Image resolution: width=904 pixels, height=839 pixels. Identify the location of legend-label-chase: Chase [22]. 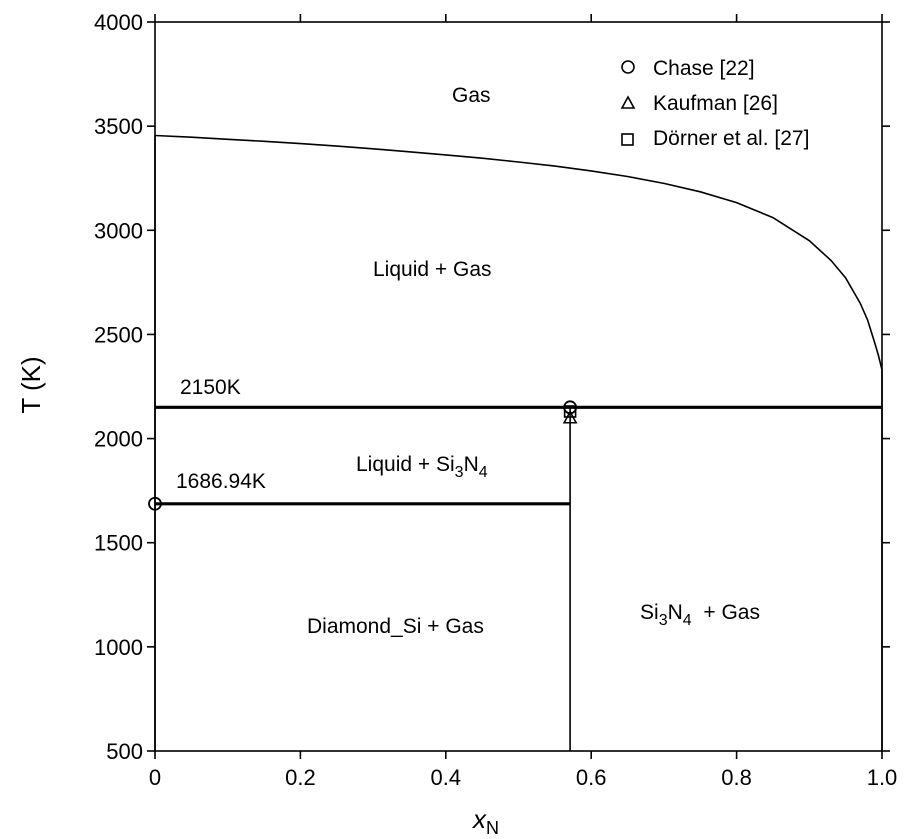
(704, 68).